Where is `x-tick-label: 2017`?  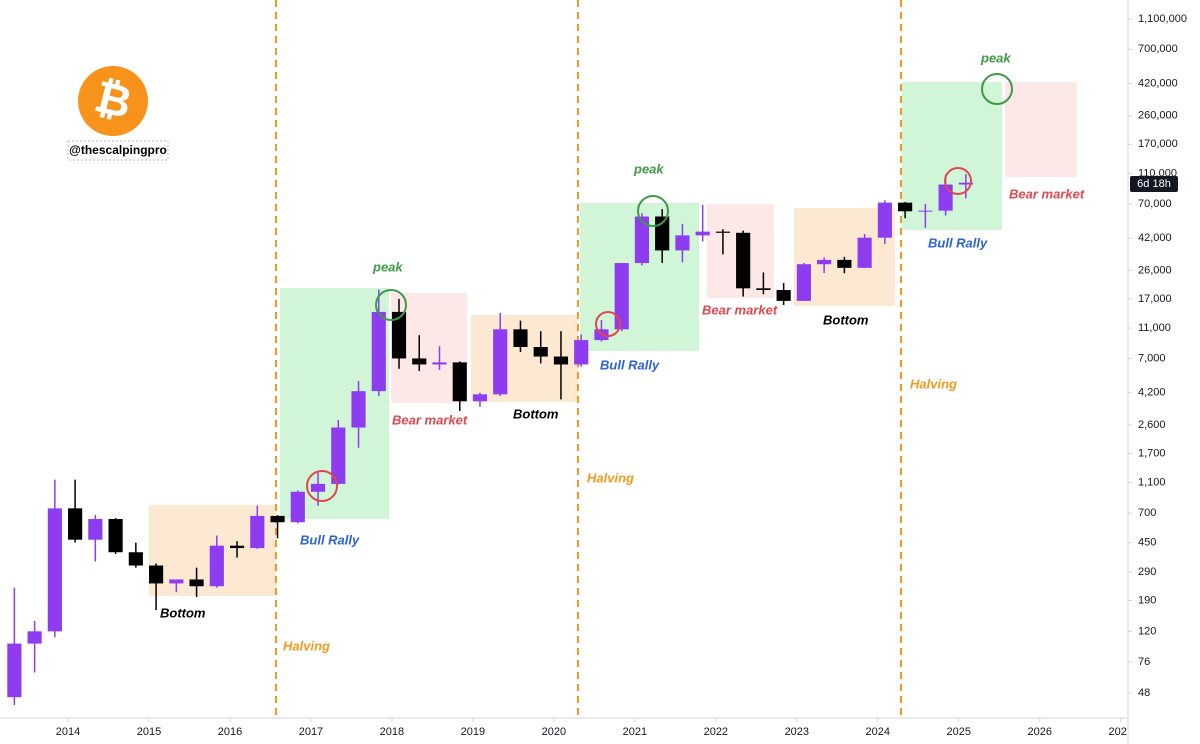
x-tick-label: 2017 is located at coordinates (311, 732).